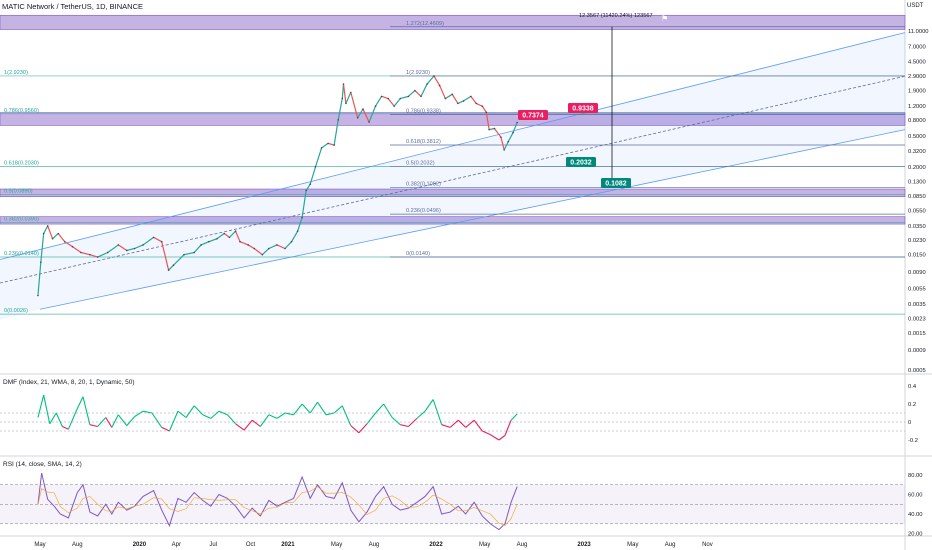  Describe the element at coordinates (917, 107) in the screenshot. I see `price-tick-label: 1.2000` at that location.